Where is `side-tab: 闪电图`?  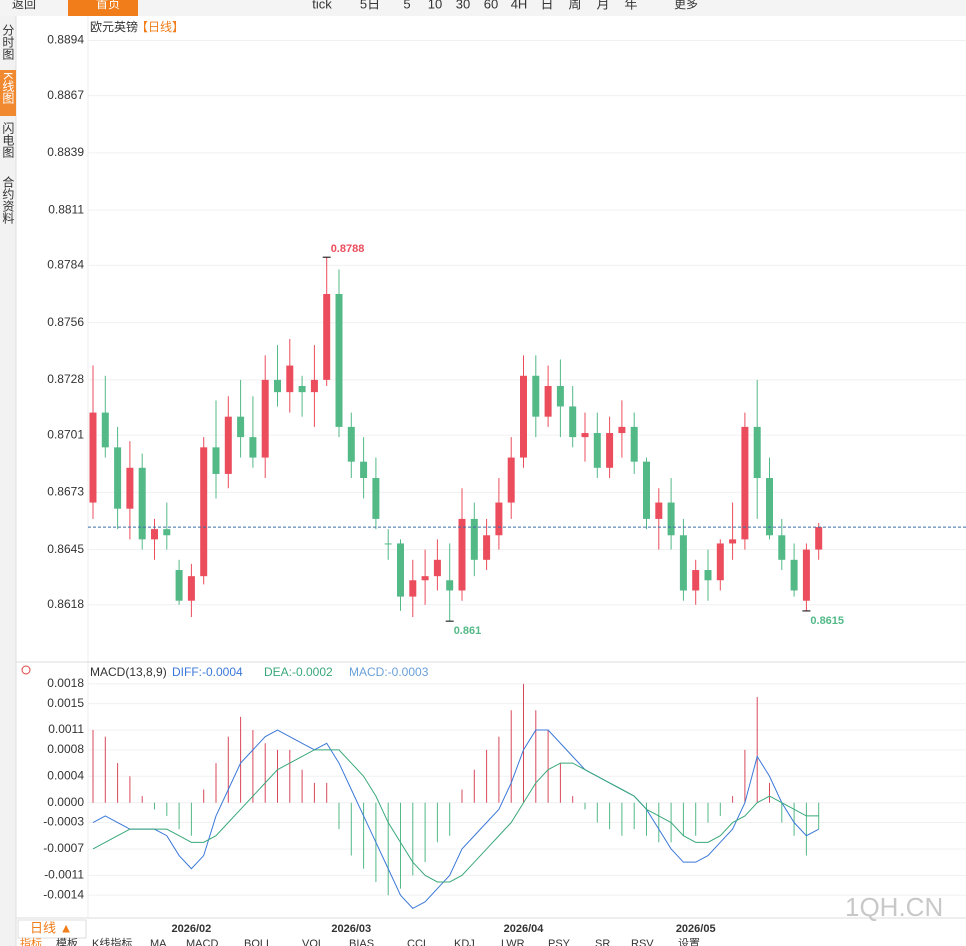 side-tab: 闪电图 is located at coordinates (8, 140).